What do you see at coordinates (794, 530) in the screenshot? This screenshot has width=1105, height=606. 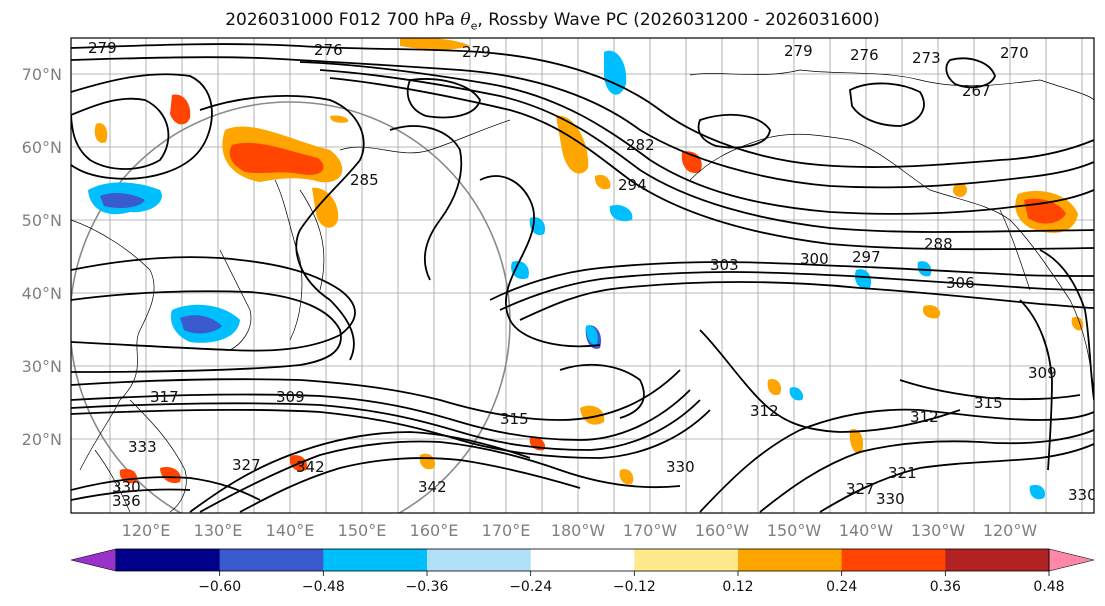 I see `lon-label: 150°W` at bounding box center [794, 530].